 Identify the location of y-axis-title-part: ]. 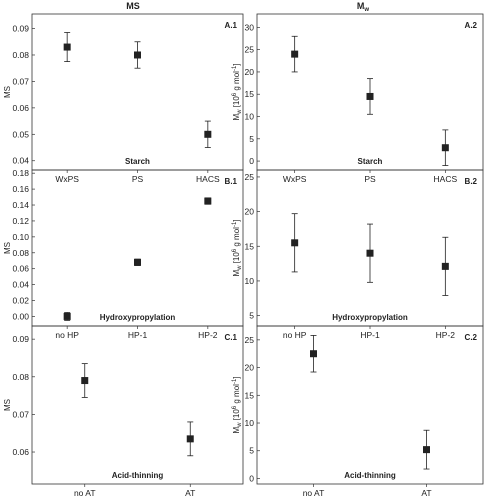
(236, 377).